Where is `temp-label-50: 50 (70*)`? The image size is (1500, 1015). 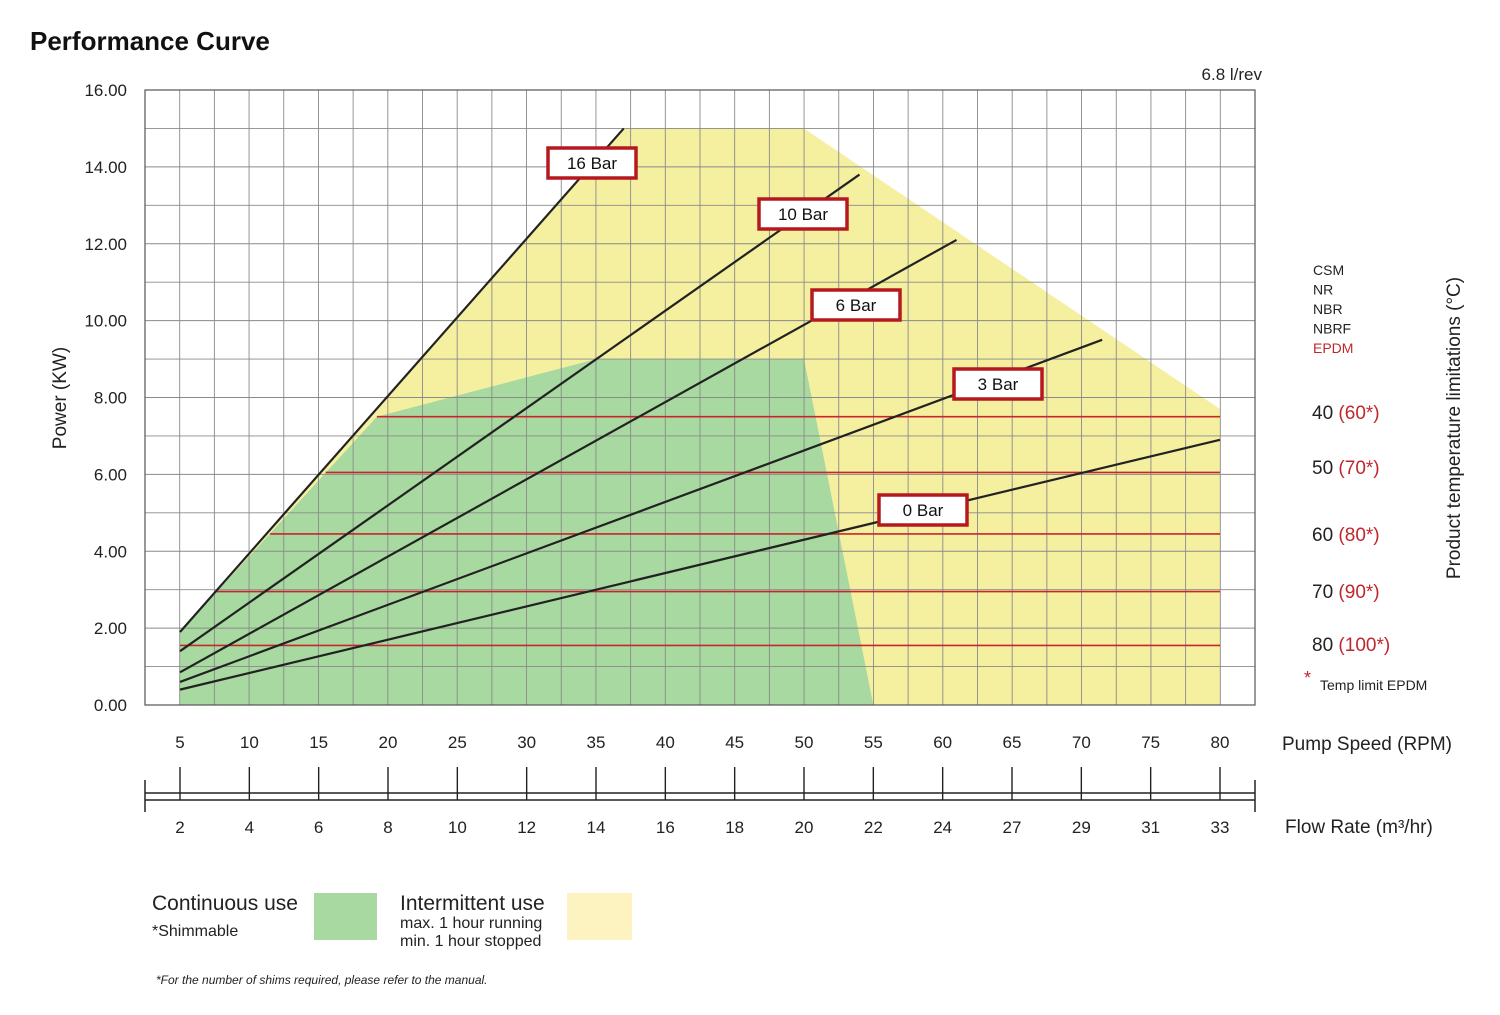 temp-label-50: 50 (70*) is located at coordinates (1346, 468).